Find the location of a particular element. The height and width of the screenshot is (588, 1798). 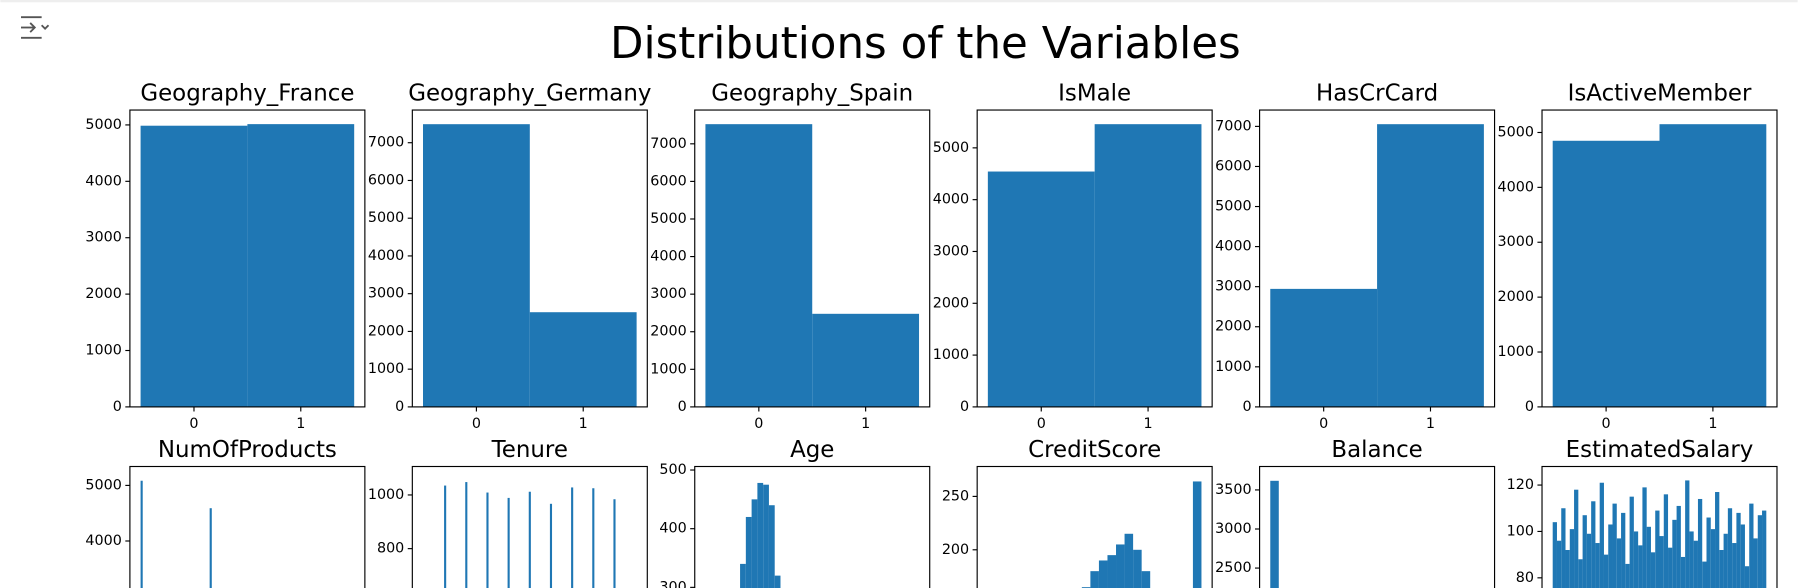

y-tick-label: 300 is located at coordinates (672, 583).